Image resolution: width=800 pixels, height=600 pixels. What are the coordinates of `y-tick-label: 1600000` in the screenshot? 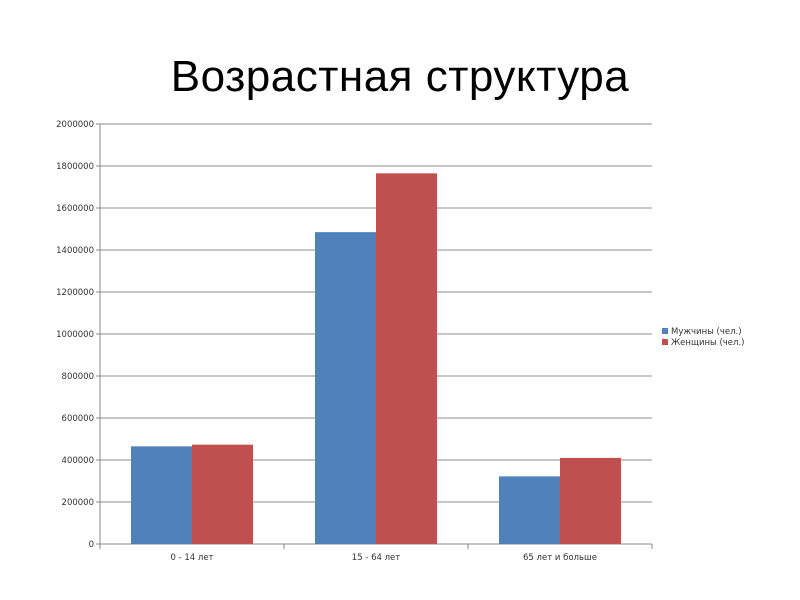 It's located at (75, 209).